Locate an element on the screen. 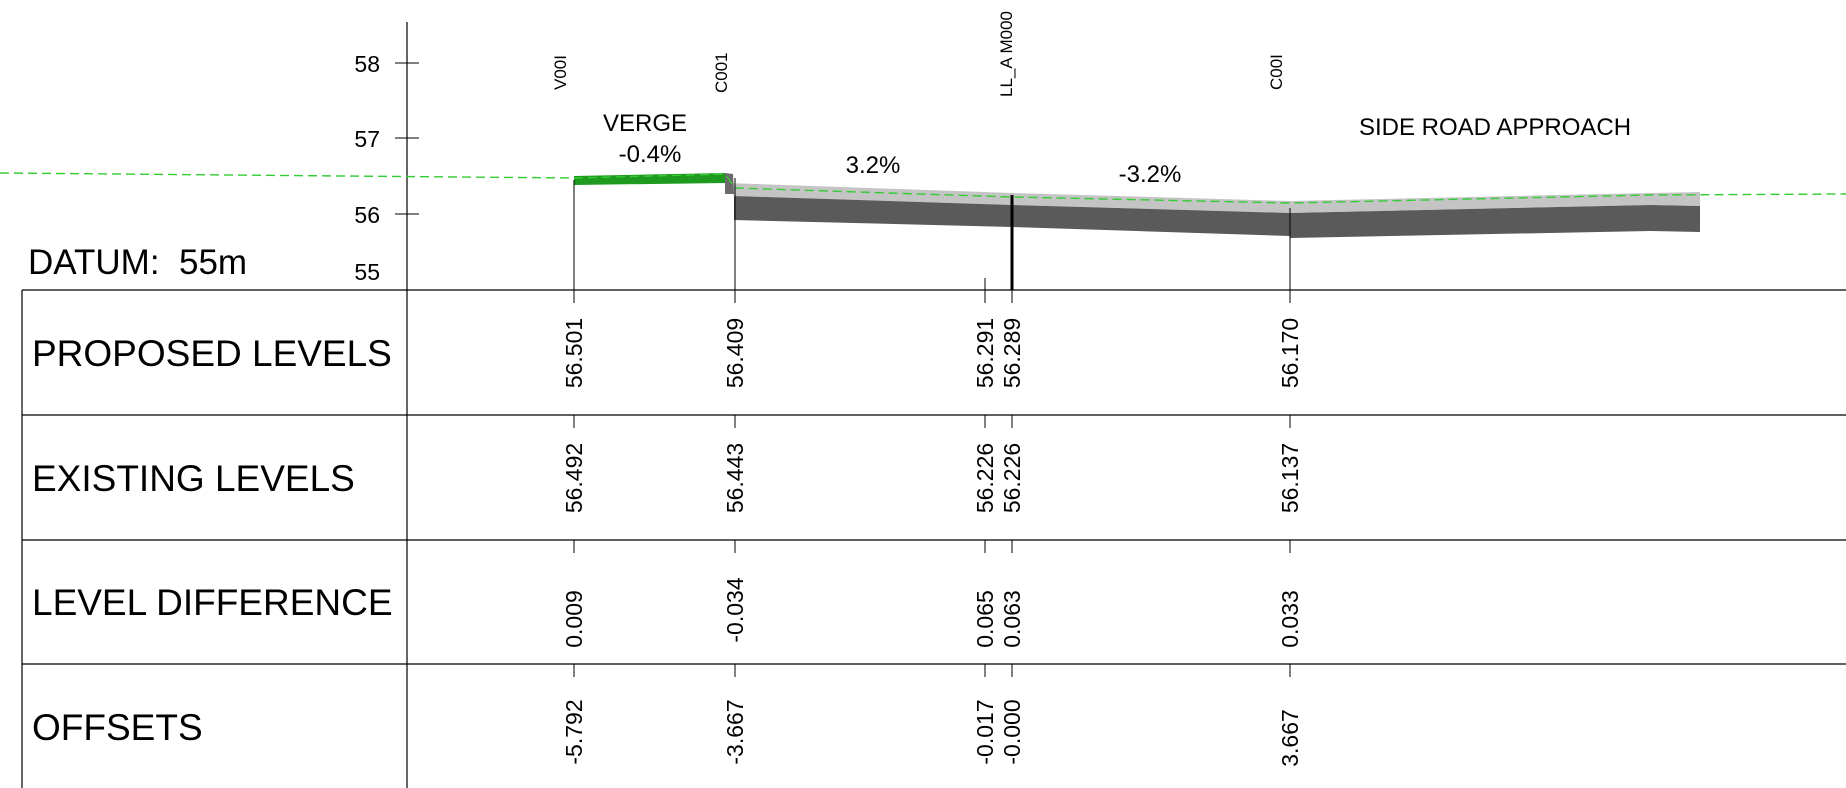  verge-strip is located at coordinates (649, 179).